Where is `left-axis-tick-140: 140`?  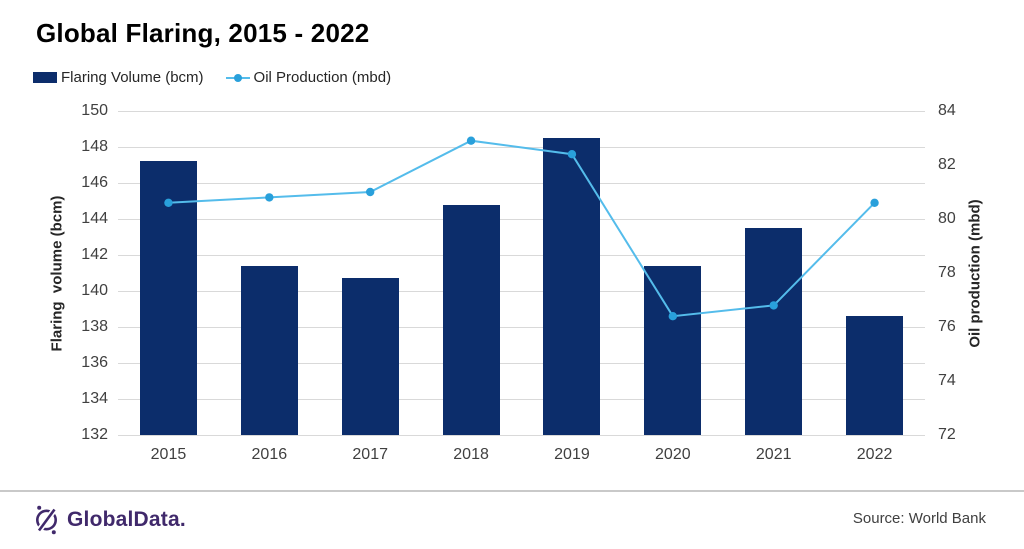
left-axis-tick-140: 140 is located at coordinates (94, 290).